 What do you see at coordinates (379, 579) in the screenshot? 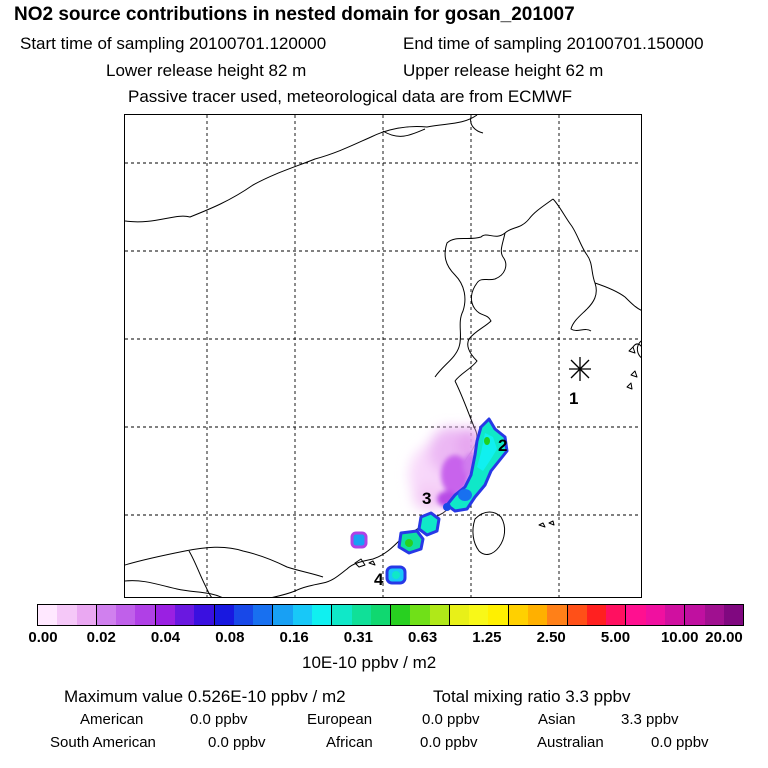
I see `source-label-4: 4` at bounding box center [379, 579].